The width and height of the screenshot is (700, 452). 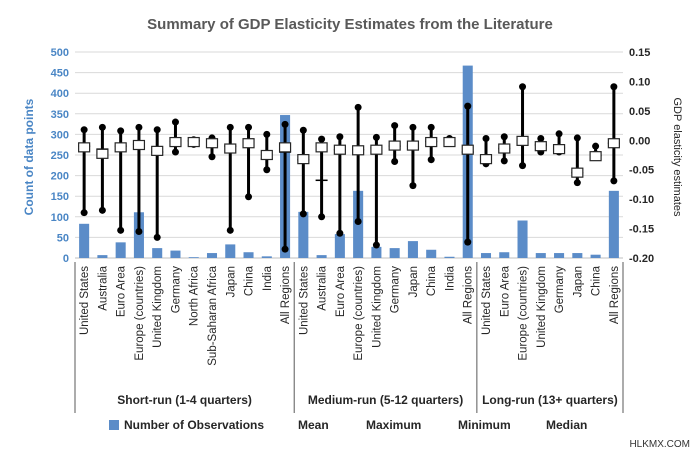 What do you see at coordinates (639, 141) in the screenshot?
I see `right-tick-label: 0.00` at bounding box center [639, 141].